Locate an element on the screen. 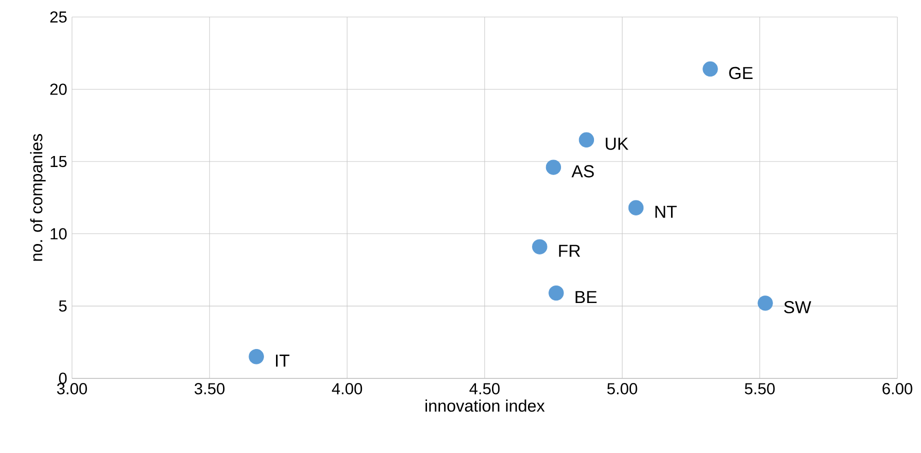 This screenshot has height=453, width=921. y-tick-label: 10 is located at coordinates (58, 234).